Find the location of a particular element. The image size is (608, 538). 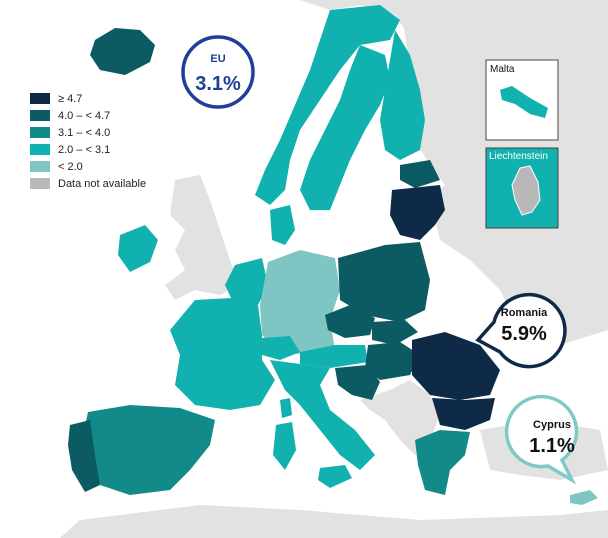

region-greece is located at coordinates (442, 462).